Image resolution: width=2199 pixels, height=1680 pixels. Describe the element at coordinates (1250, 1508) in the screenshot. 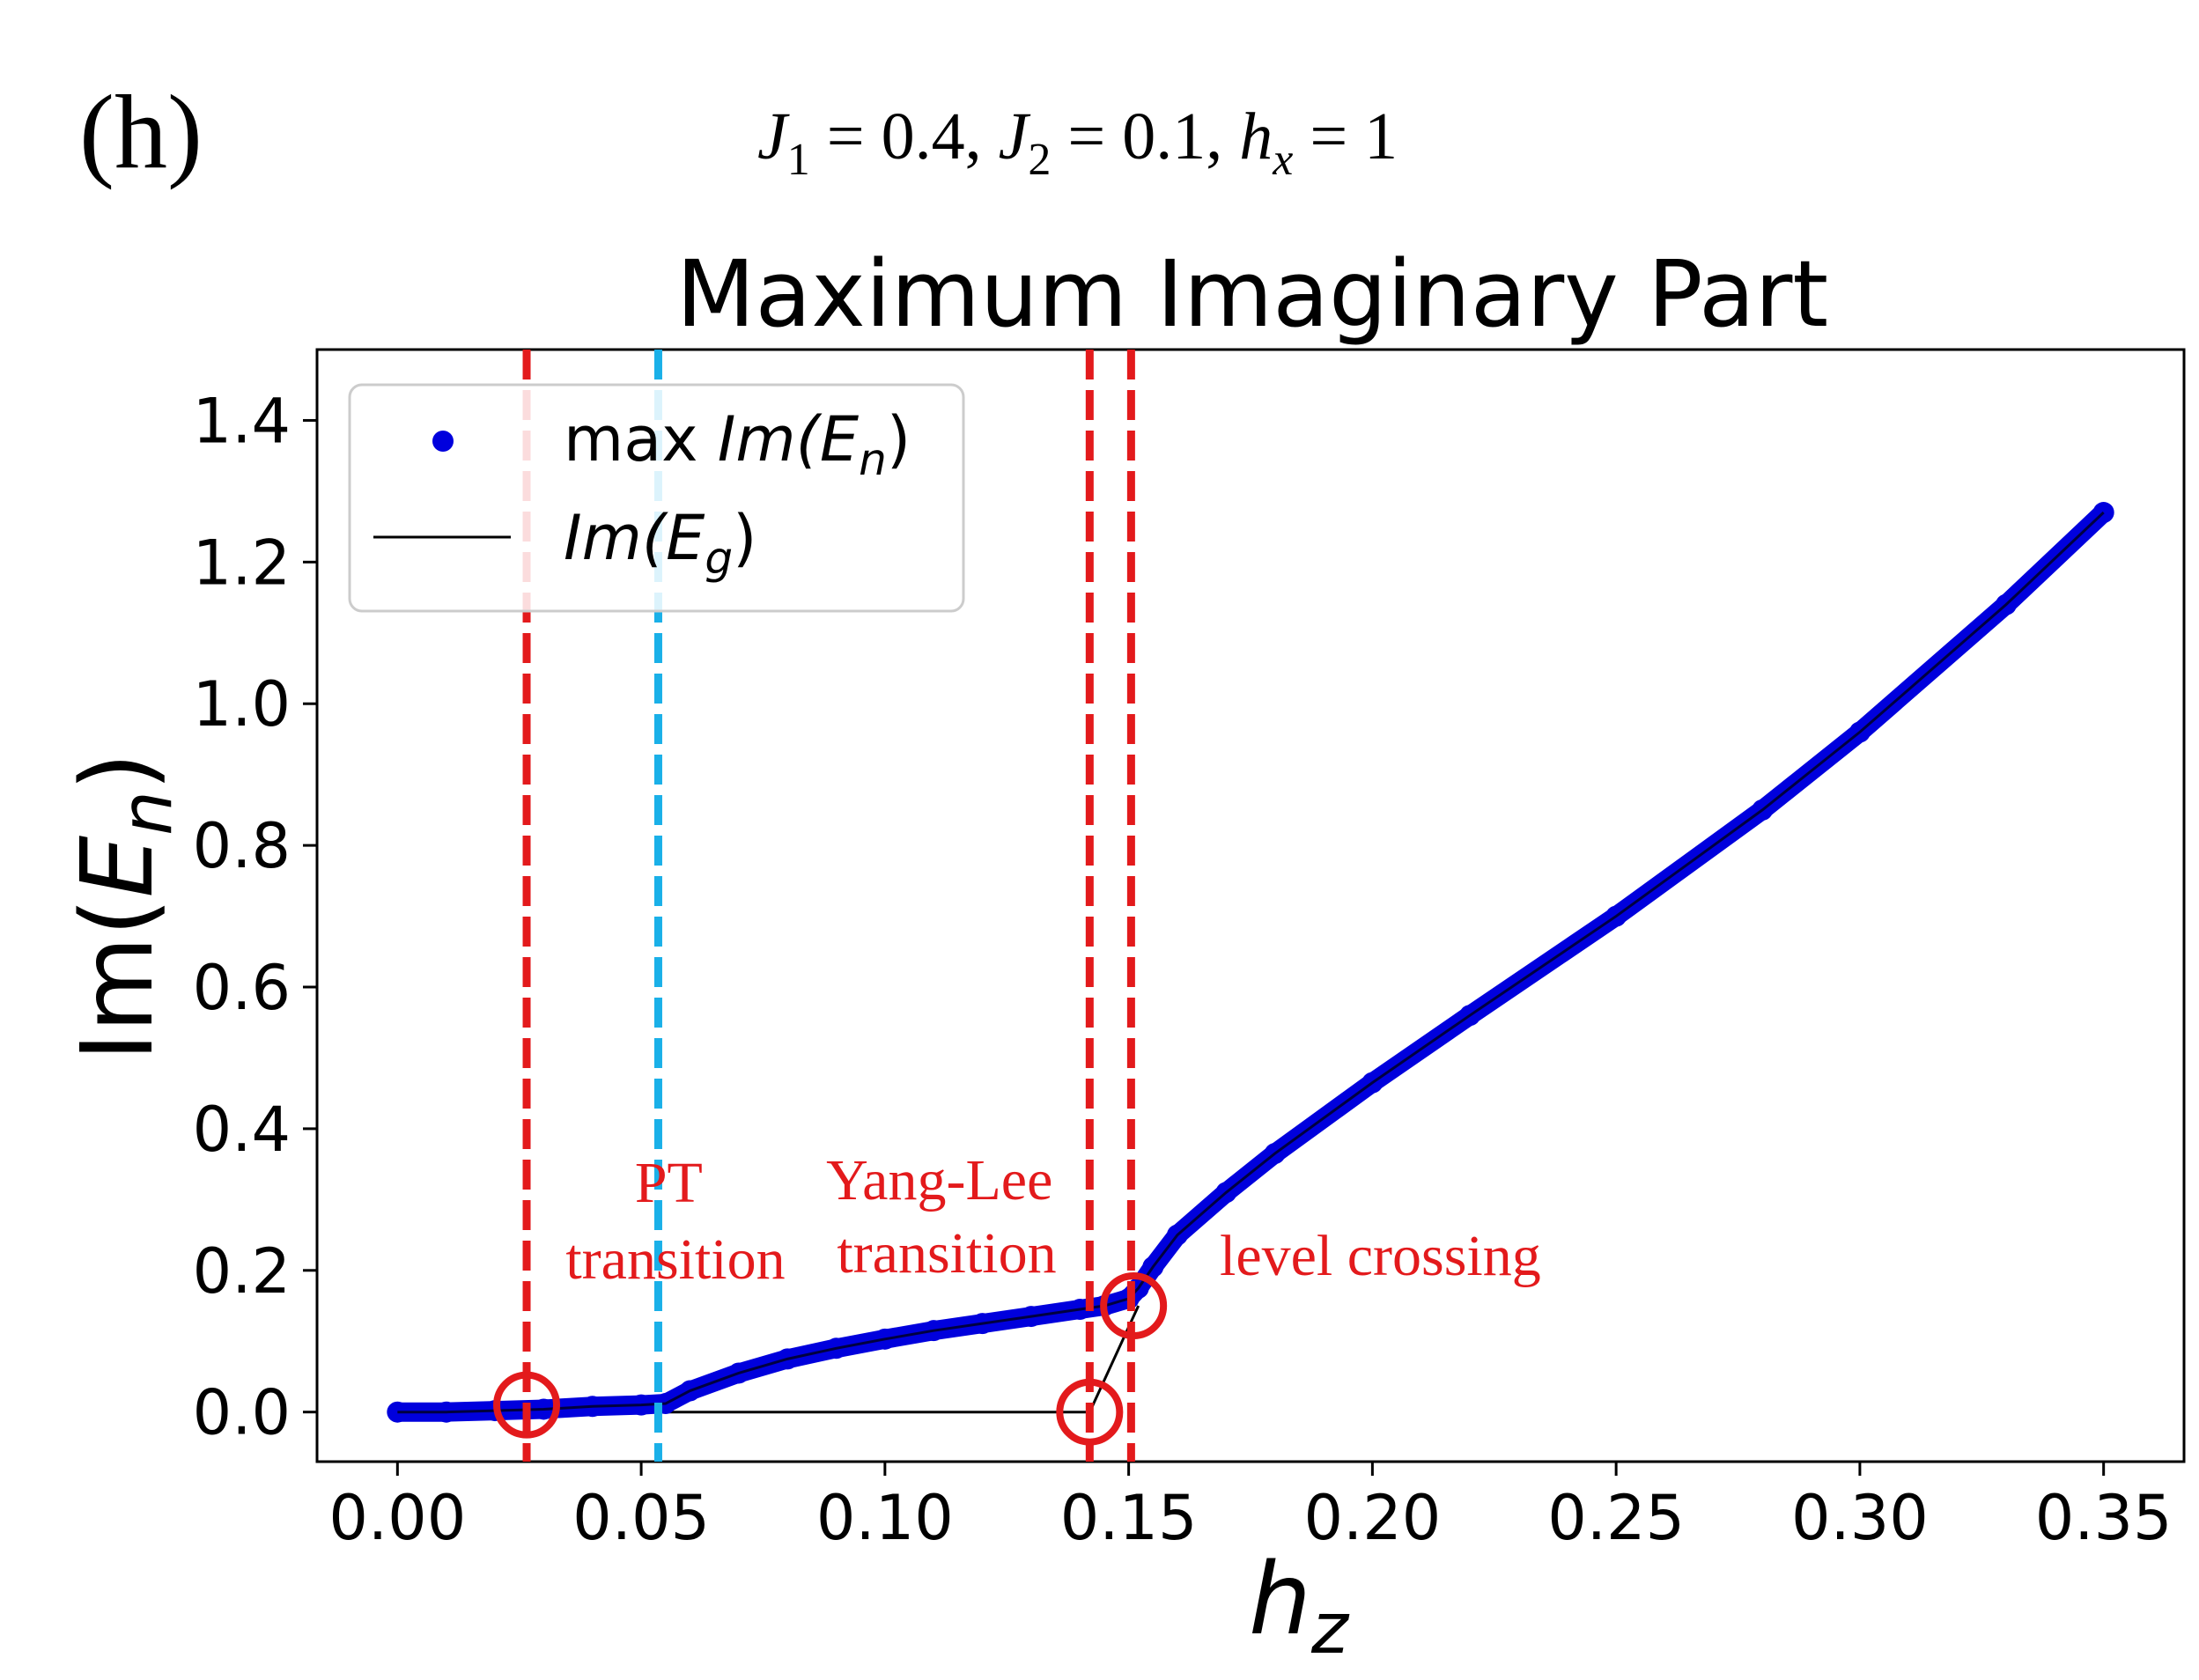

I see `x-axis-ticks: 0.00 0.05 0.10 0.15 0.20 0.25 0.30 0.35` at that location.